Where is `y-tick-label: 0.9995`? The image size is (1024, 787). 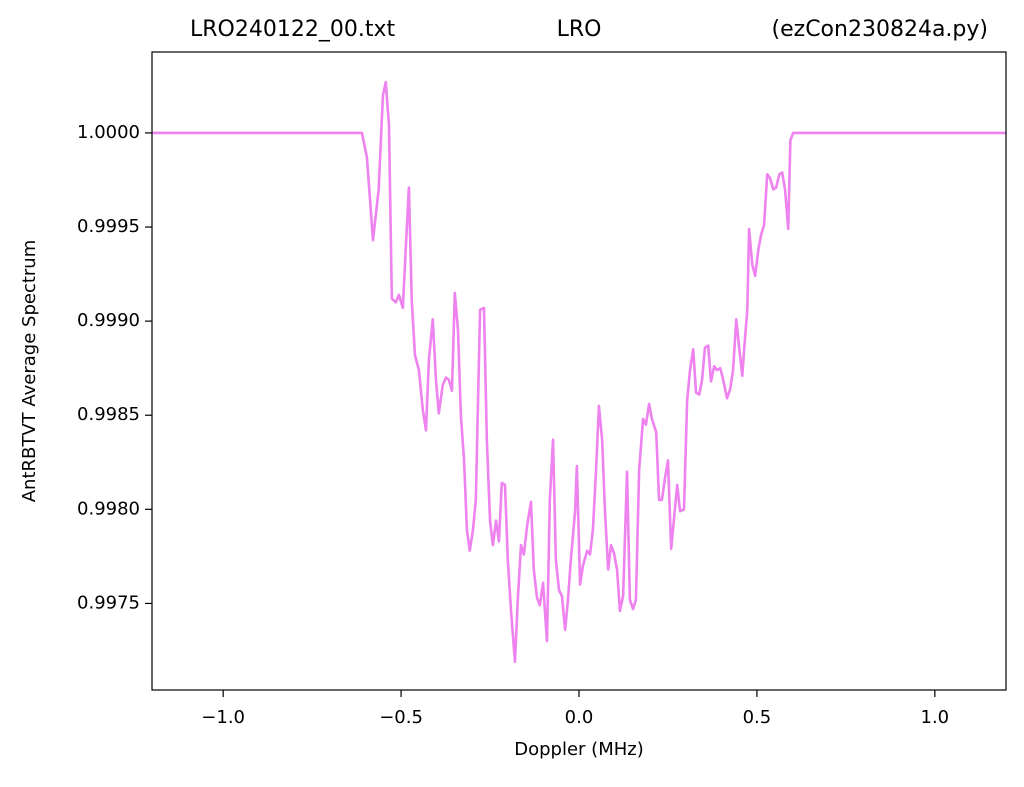
y-tick-label: 0.9995 is located at coordinates (108, 226).